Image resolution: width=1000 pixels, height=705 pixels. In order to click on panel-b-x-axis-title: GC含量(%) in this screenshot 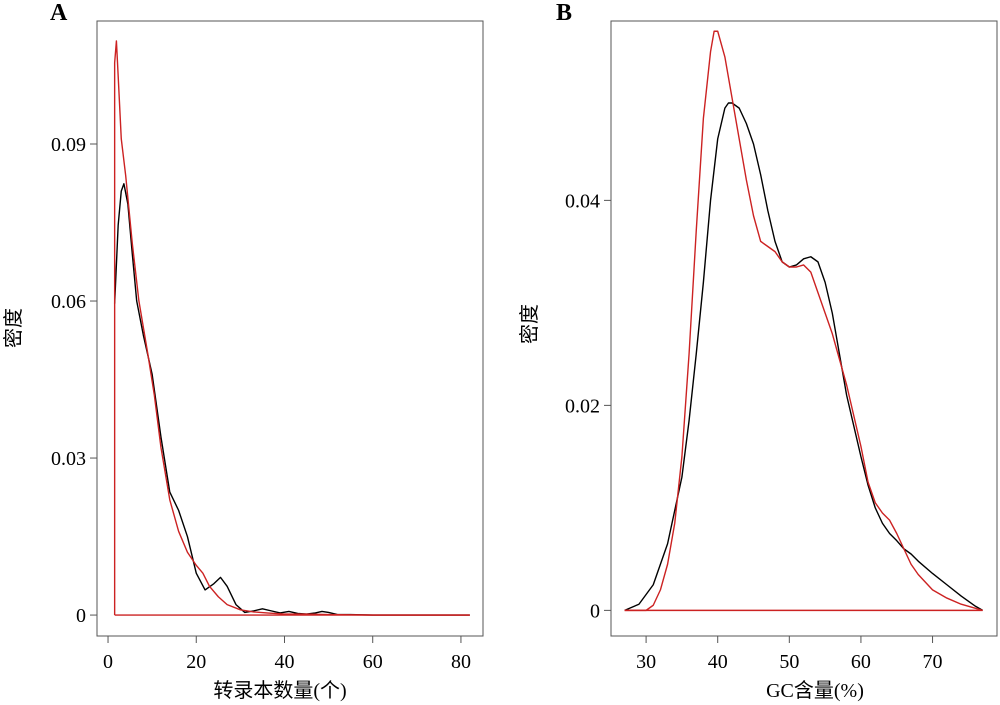, I will do `click(815, 690)`.